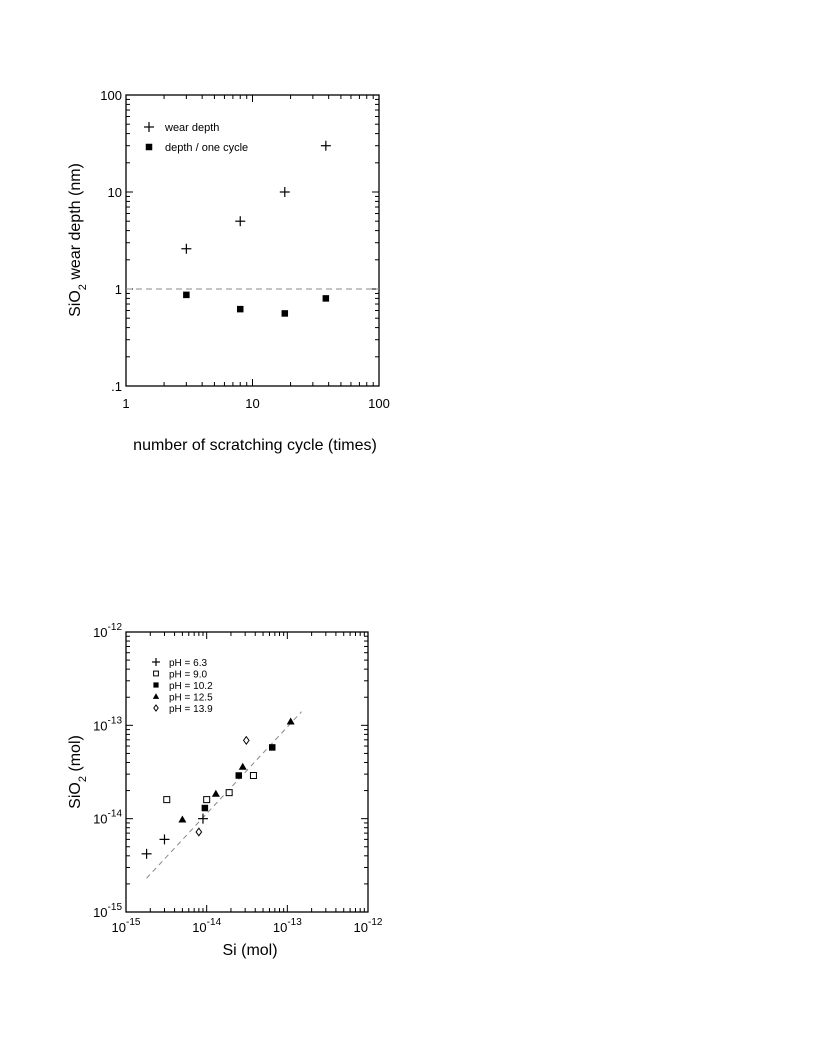 This screenshot has width=816, height=1056. I want to click on chart2-ticks: 10-15 10-14 10-13 10-12 10-15 10-14 10-13 10-12, so click(238, 778).